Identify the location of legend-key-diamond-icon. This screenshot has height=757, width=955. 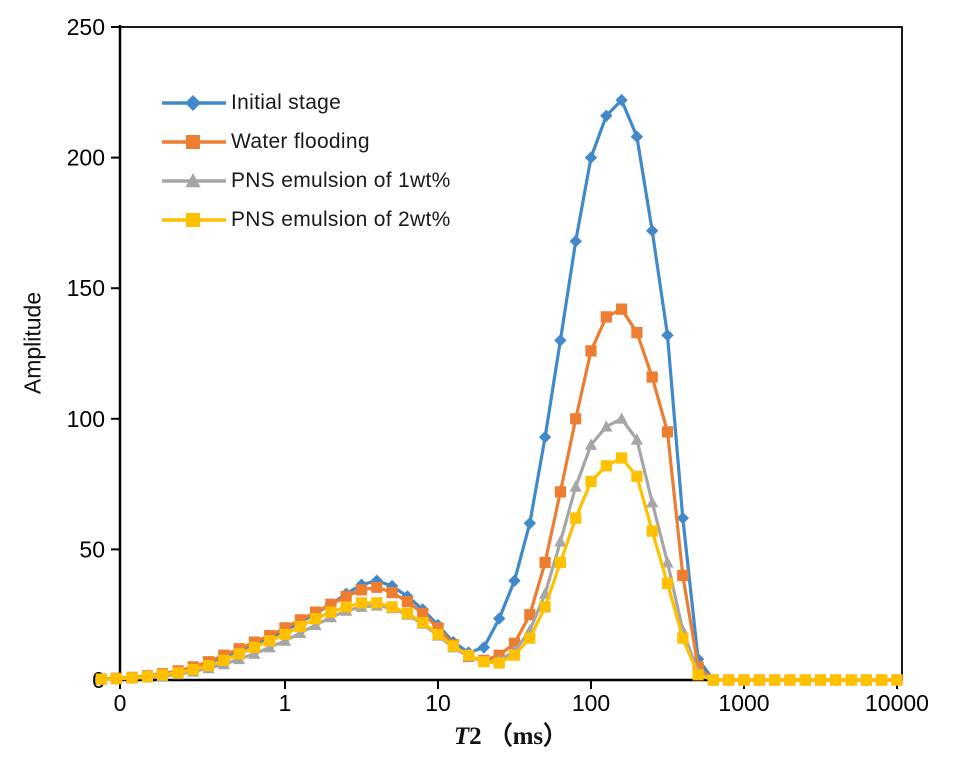
(194, 103).